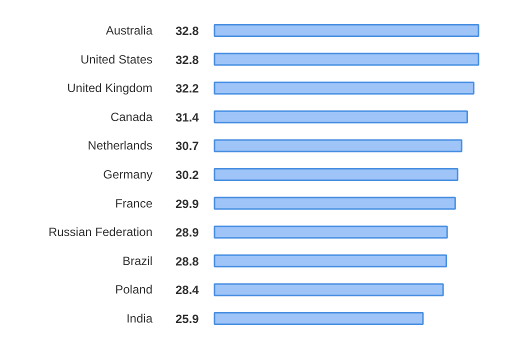 The image size is (522, 338). Describe the element at coordinates (188, 261) in the screenshot. I see `data-label: 28.8` at that location.